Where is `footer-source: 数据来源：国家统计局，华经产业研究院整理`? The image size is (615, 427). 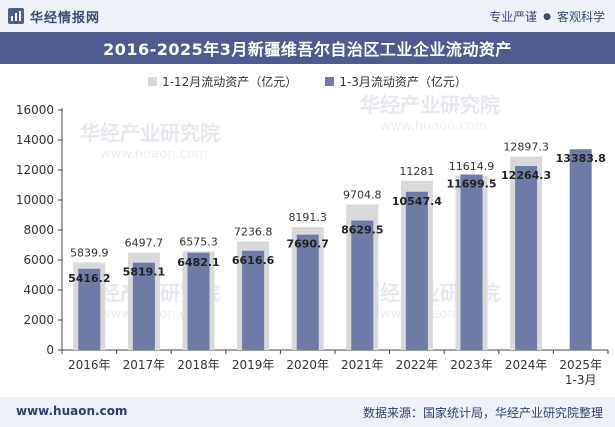
footer-source: 数据来源：国家统计局，华经产业研究院整理 is located at coordinates (482, 413).